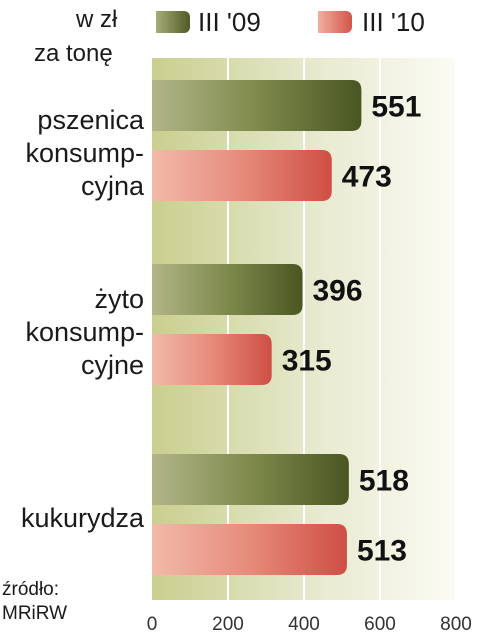 This screenshot has height=640, width=484. I want to click on bar-2009-cat2, so click(227, 289).